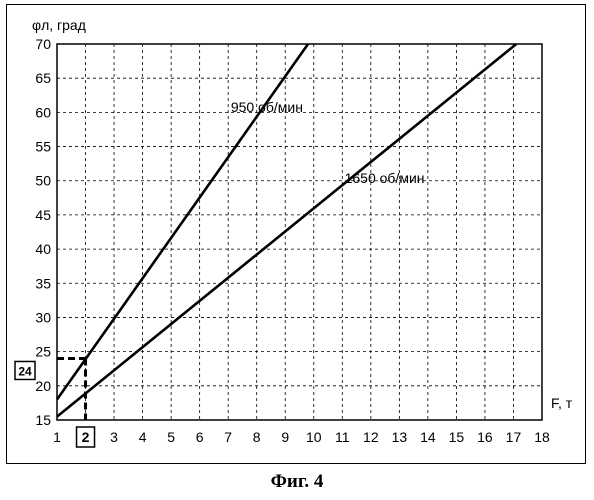 This screenshot has width=594, height=500. Describe the element at coordinates (457, 437) in the screenshot. I see `x-tick-label: 15` at that location.